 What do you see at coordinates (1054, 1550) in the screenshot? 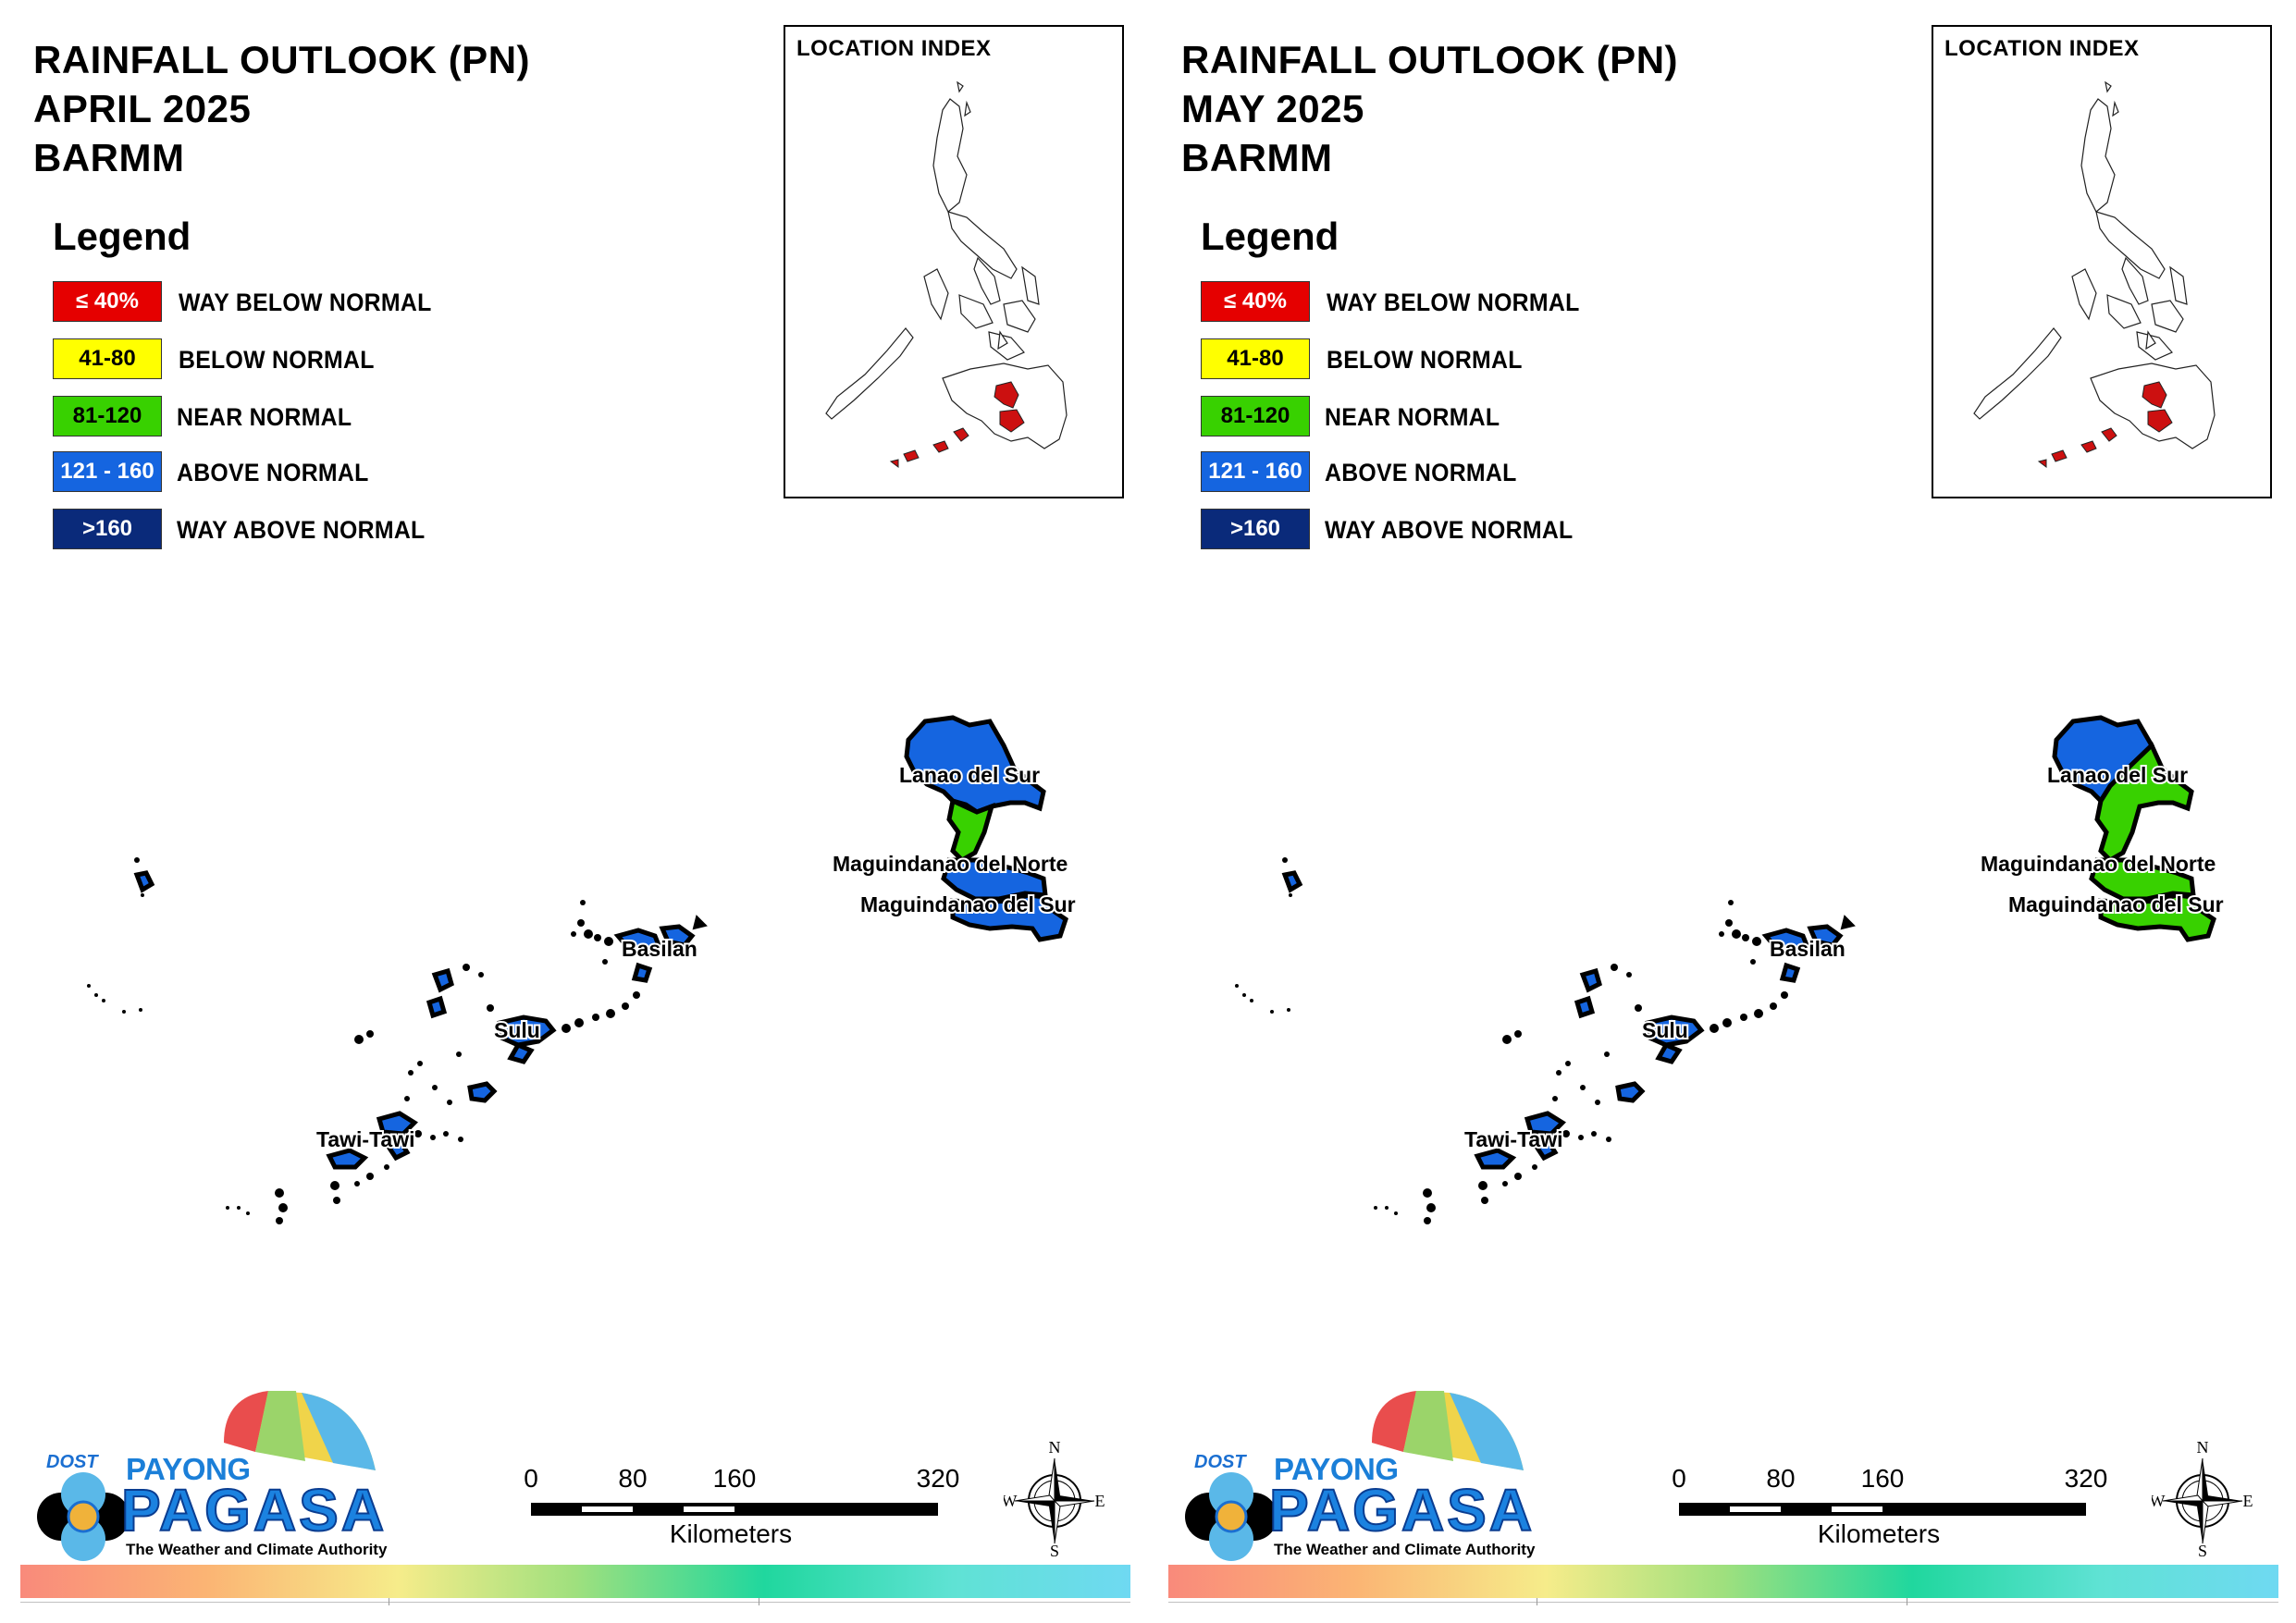
I see `compass-s: S` at bounding box center [1054, 1550].